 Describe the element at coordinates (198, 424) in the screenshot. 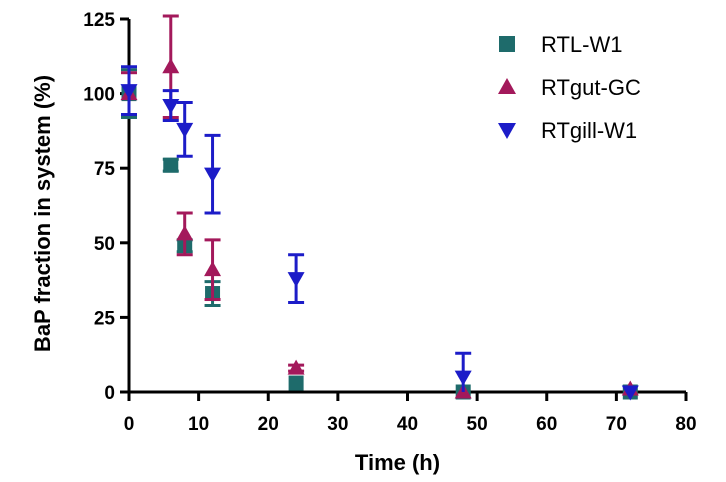

I see `x-tick-label: 10` at that location.